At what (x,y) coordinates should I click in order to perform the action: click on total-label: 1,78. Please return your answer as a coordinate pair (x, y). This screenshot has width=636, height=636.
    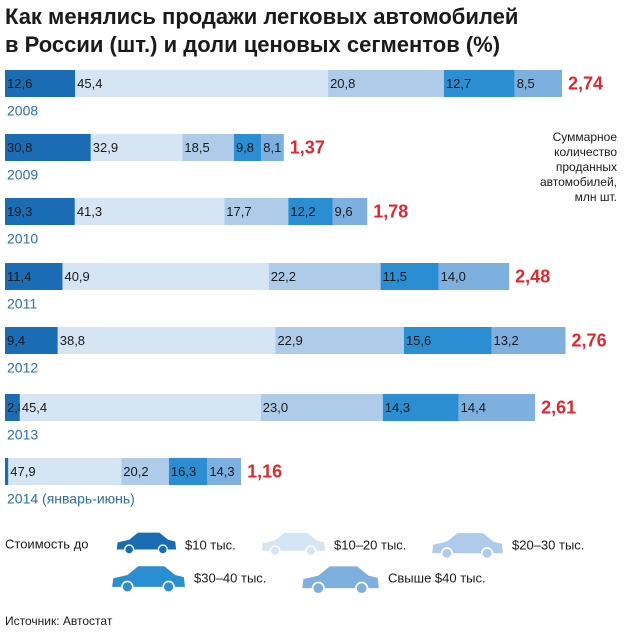
    Looking at the image, I should click on (390, 211).